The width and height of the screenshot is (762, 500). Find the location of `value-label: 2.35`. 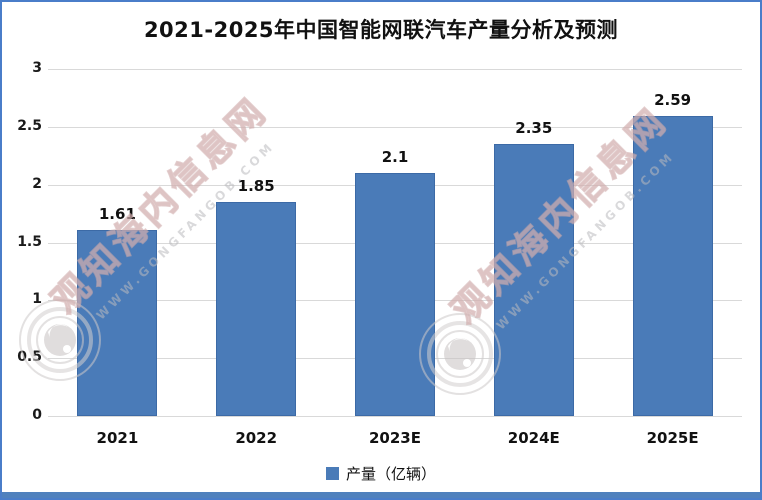

value-label: 2.35 is located at coordinates (534, 128).